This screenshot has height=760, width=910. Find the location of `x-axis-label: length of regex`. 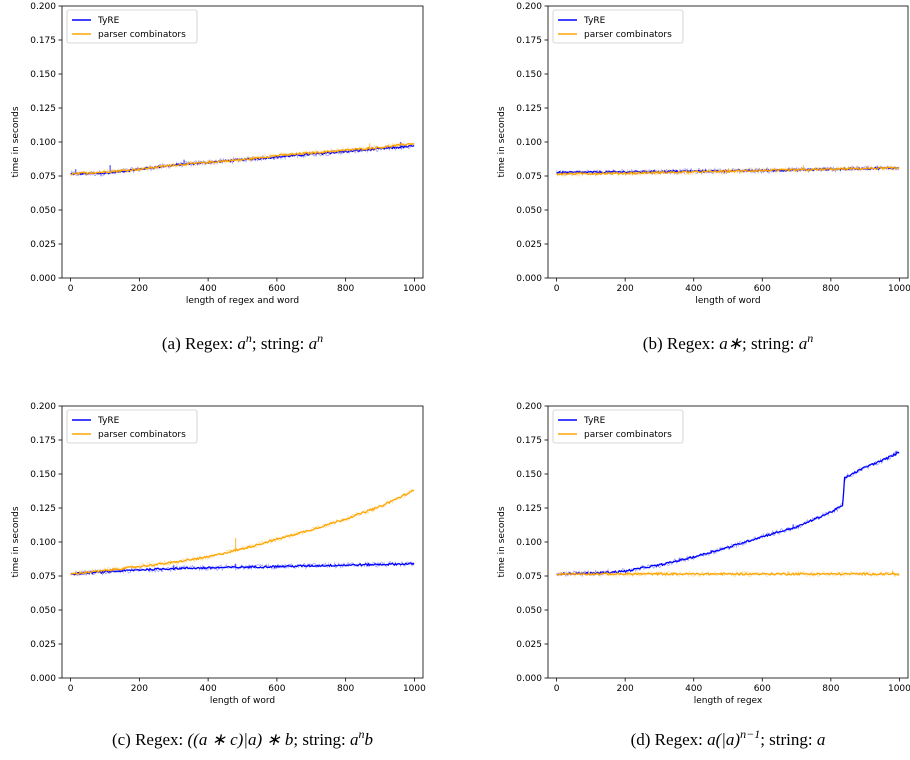

x-axis-label: length of regex is located at coordinates (728, 701).